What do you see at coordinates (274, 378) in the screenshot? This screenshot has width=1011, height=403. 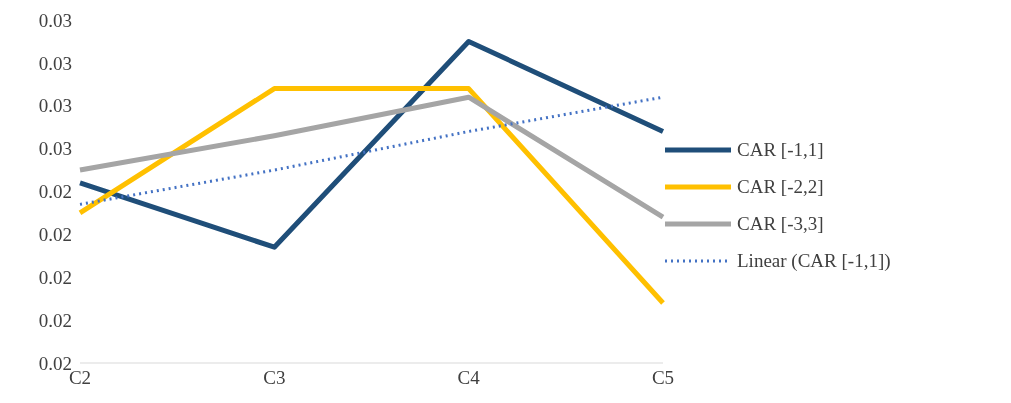 I see `x-tick-label: C3` at bounding box center [274, 378].